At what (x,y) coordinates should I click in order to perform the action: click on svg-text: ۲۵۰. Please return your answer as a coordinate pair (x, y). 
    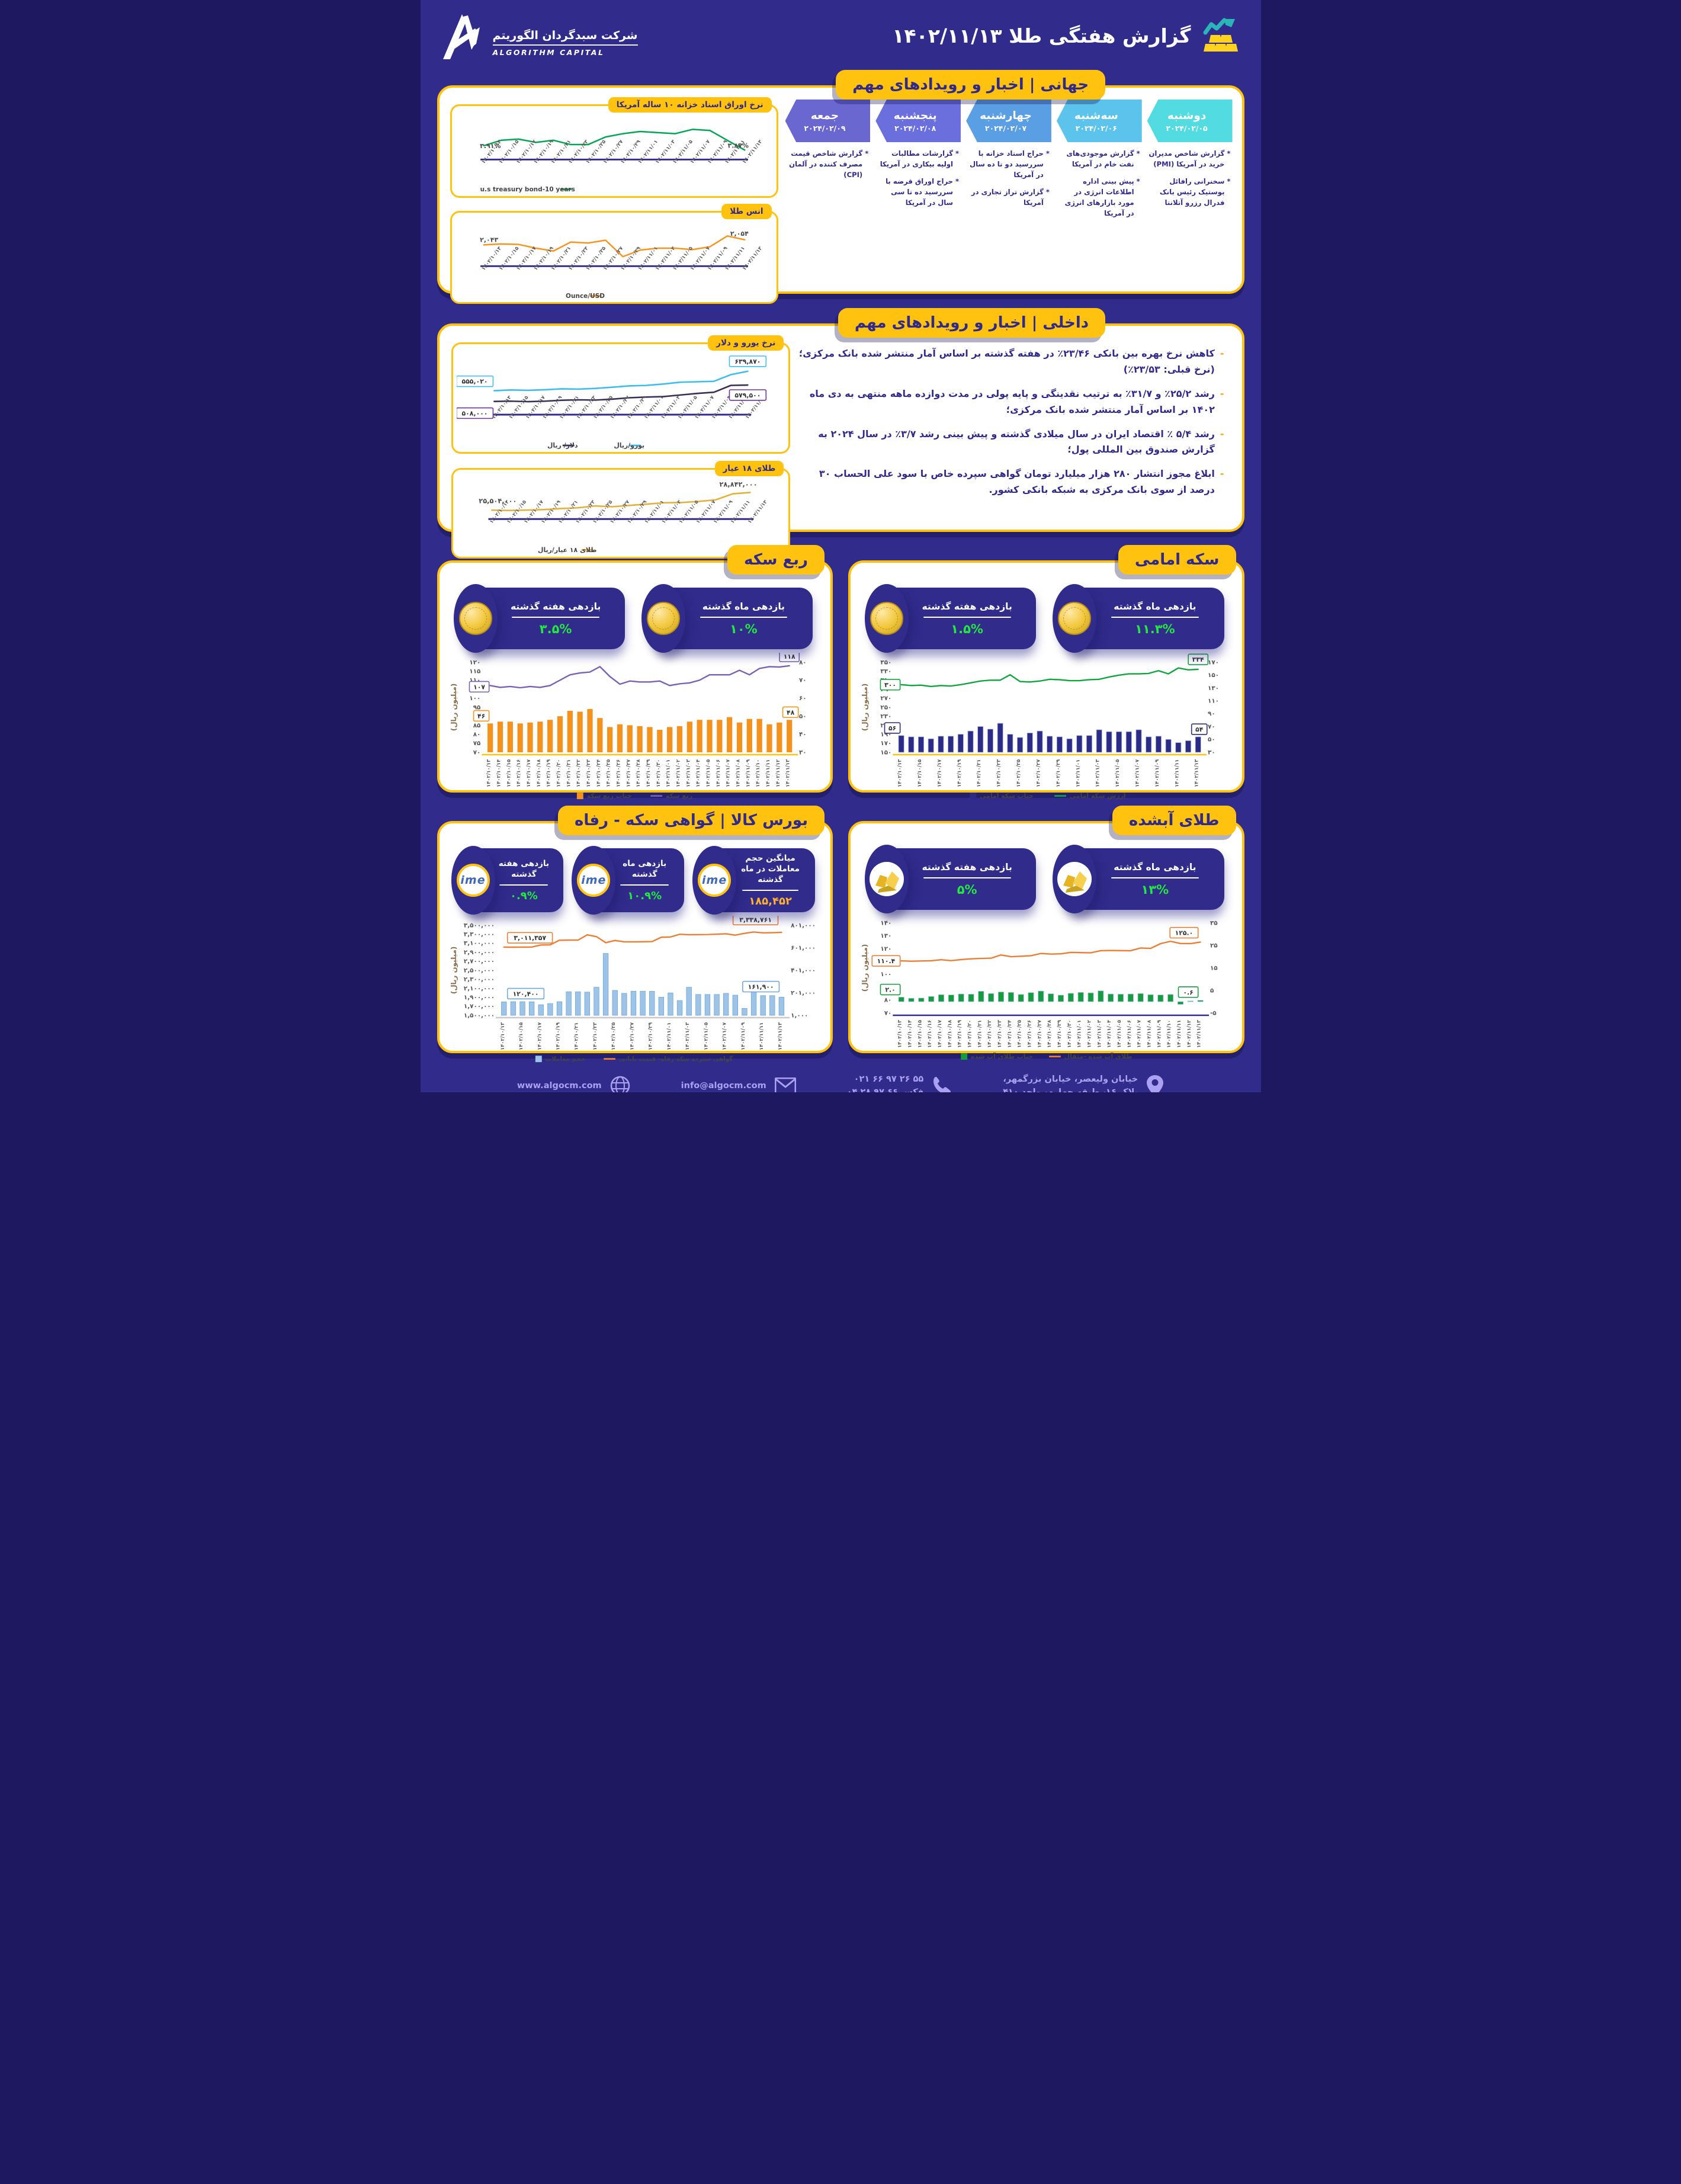
    Looking at the image, I should click on (885, 707).